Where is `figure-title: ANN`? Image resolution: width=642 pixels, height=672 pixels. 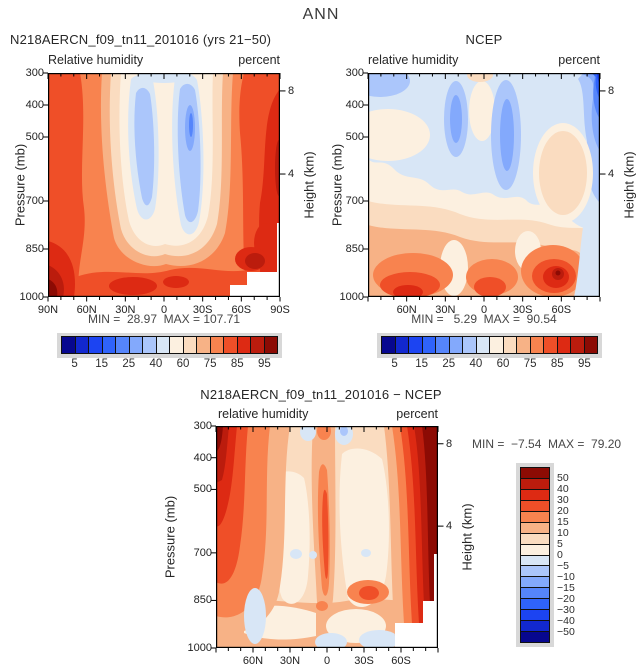 figure-title: ANN is located at coordinates (321, 14).